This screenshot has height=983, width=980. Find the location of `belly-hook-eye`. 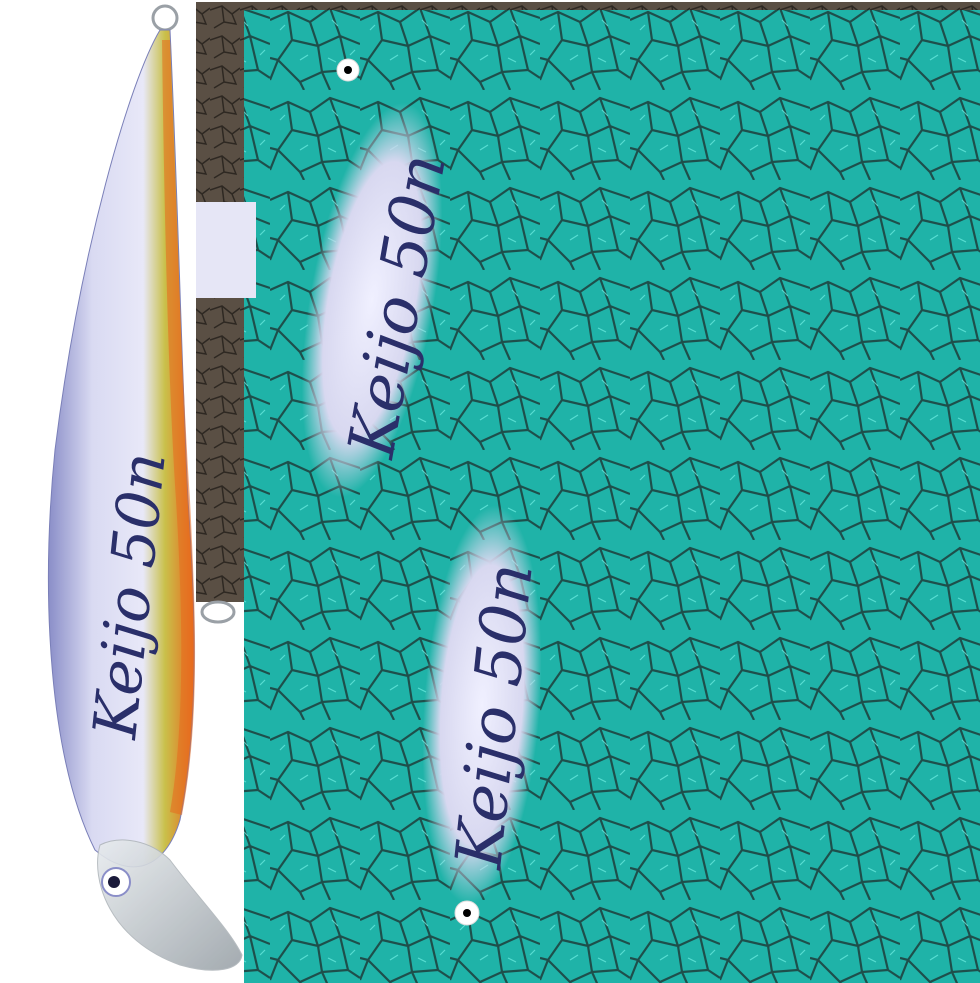

belly-hook-eye is located at coordinates (218, 612).